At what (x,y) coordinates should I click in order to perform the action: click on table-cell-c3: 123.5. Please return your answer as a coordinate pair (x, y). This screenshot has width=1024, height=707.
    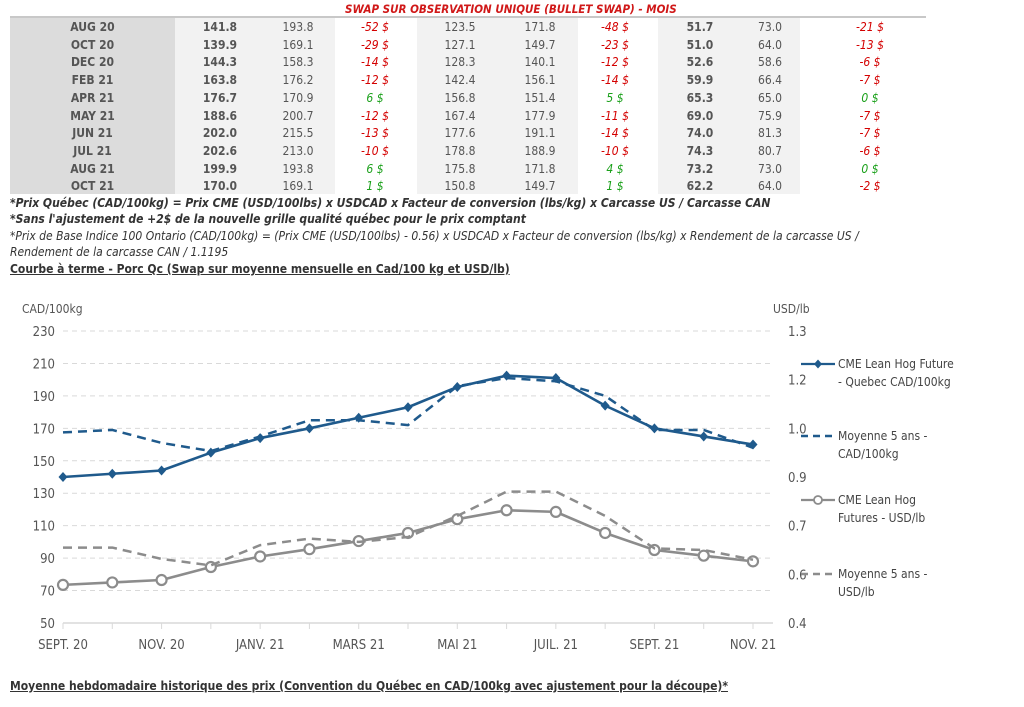
    Looking at the image, I should click on (460, 27).